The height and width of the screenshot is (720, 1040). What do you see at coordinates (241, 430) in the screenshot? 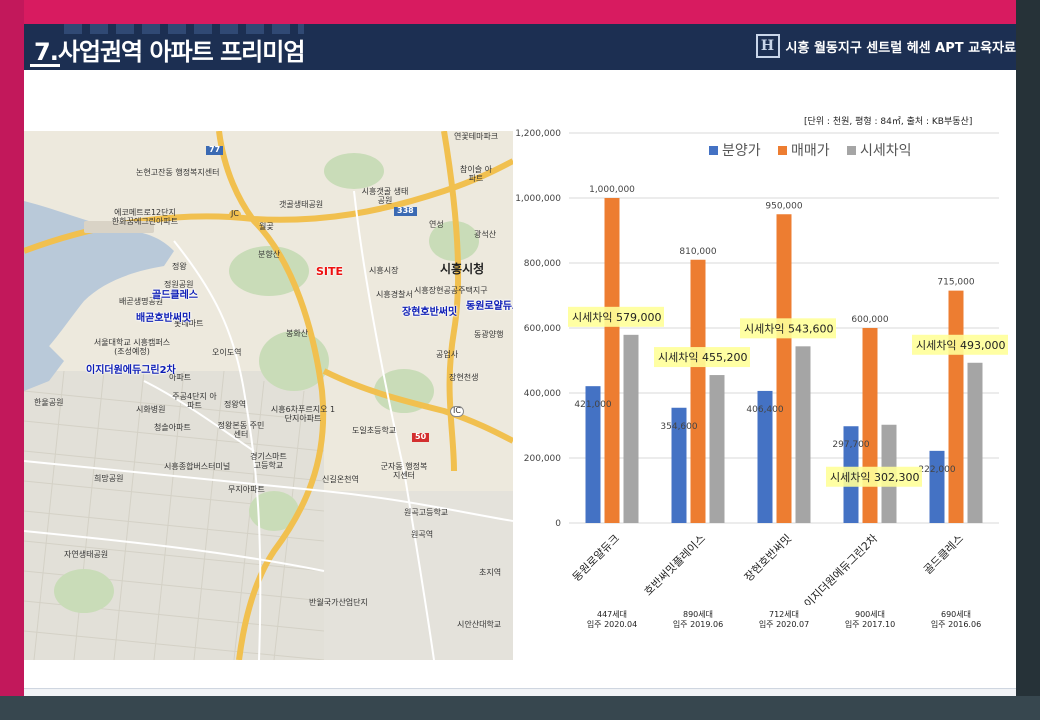
I see `map-label: 정왕본동 주민센터` at bounding box center [241, 430].